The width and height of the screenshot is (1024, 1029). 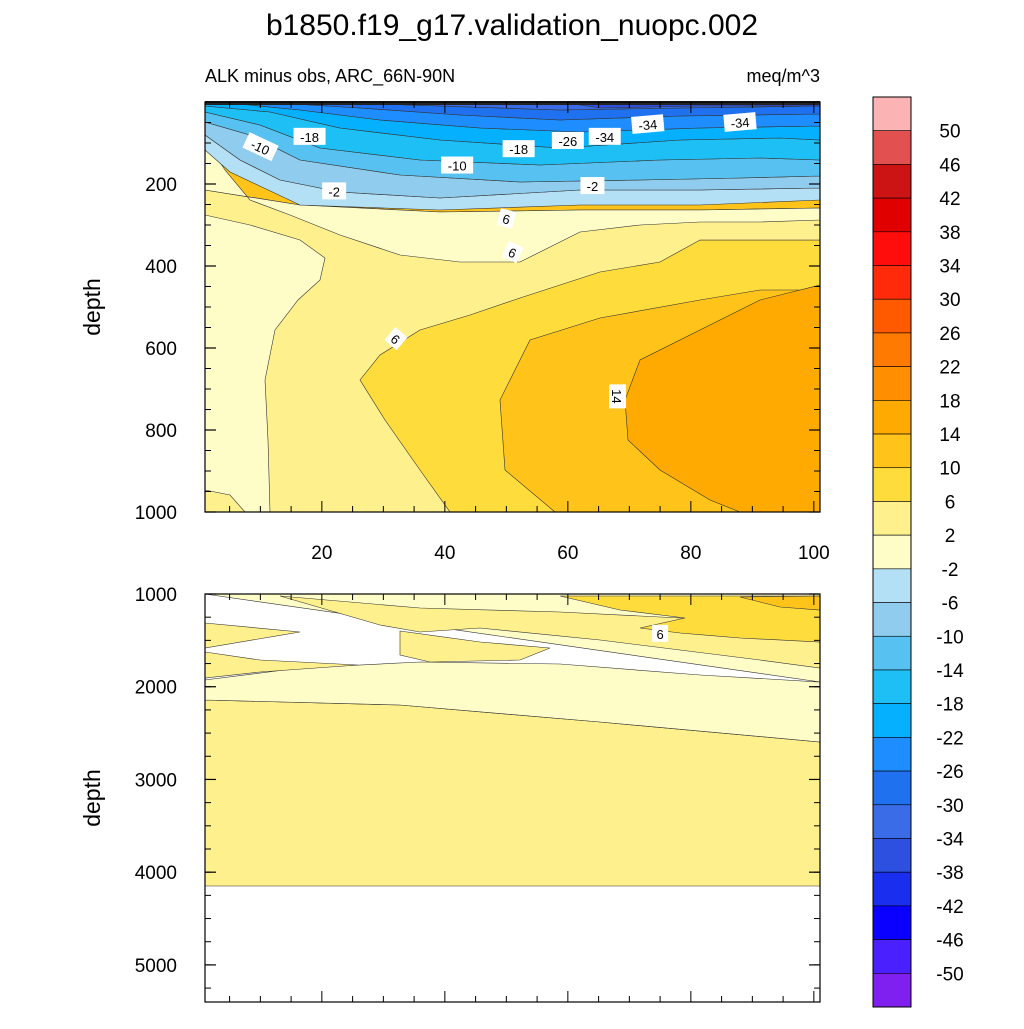 I want to click on contour-label-text: -26, so click(x=567, y=141).